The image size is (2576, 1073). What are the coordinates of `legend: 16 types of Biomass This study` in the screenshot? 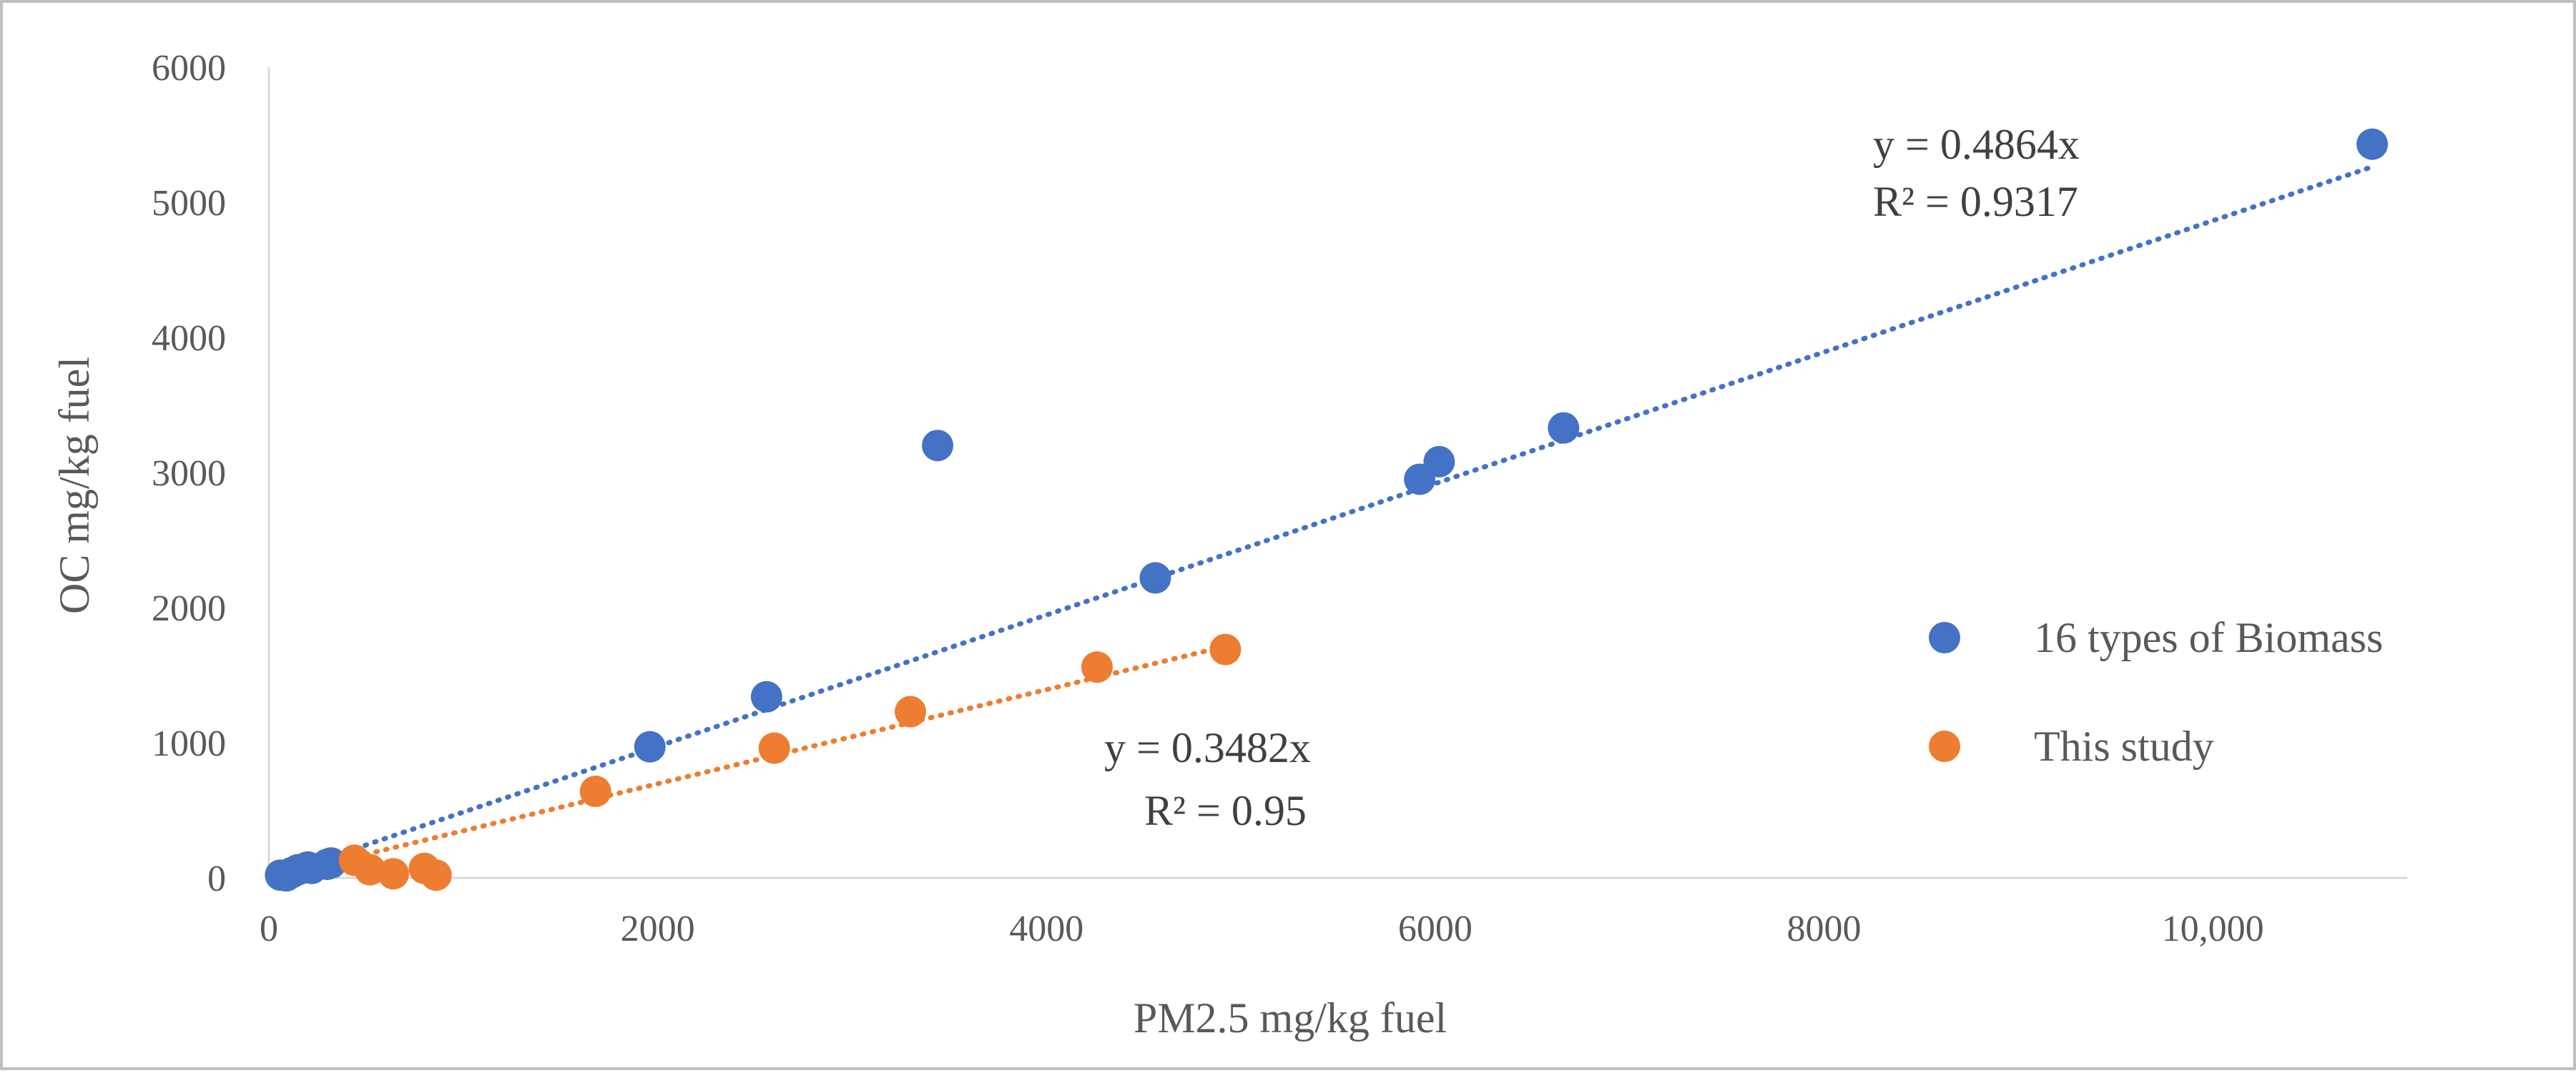 It's located at (2156, 692).